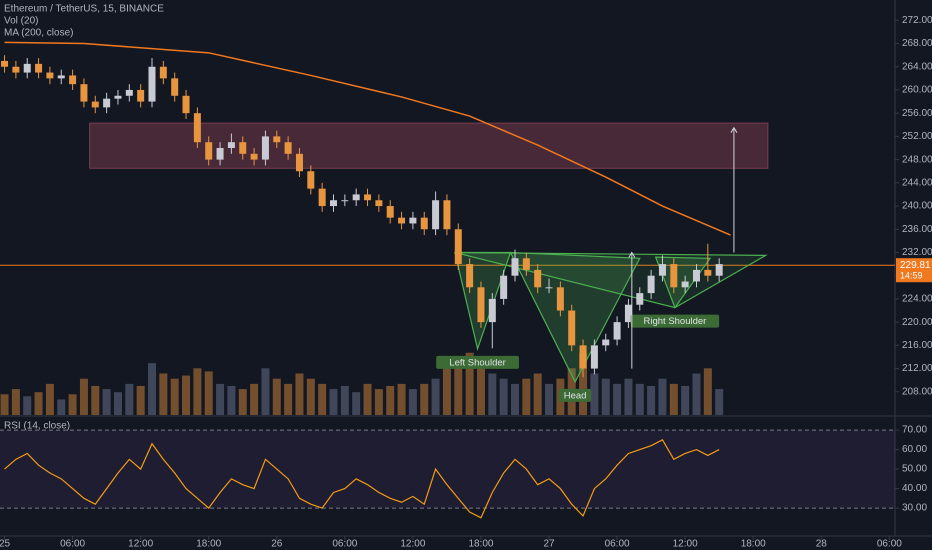 The image size is (932, 550). What do you see at coordinates (917, 322) in the screenshot?
I see `y-tick-label: 220.00` at bounding box center [917, 322].